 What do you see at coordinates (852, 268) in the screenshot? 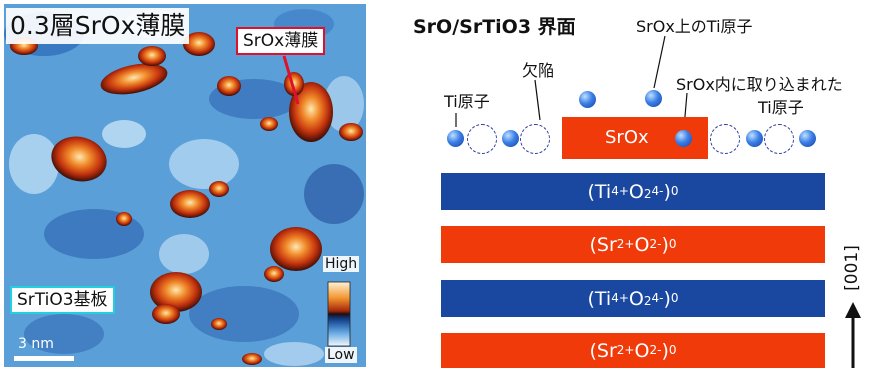
I see `direction-label: [001]` at bounding box center [852, 268].